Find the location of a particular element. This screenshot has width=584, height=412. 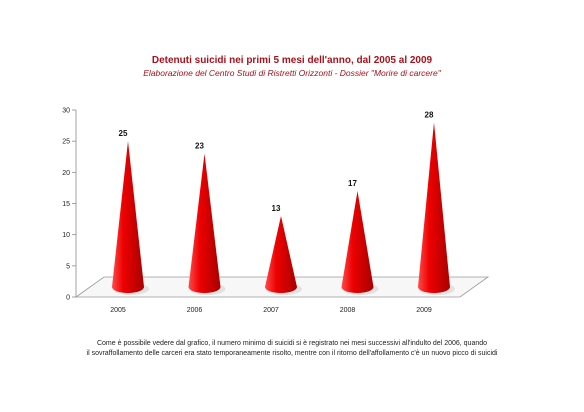

data-label: 13 is located at coordinates (276, 208).